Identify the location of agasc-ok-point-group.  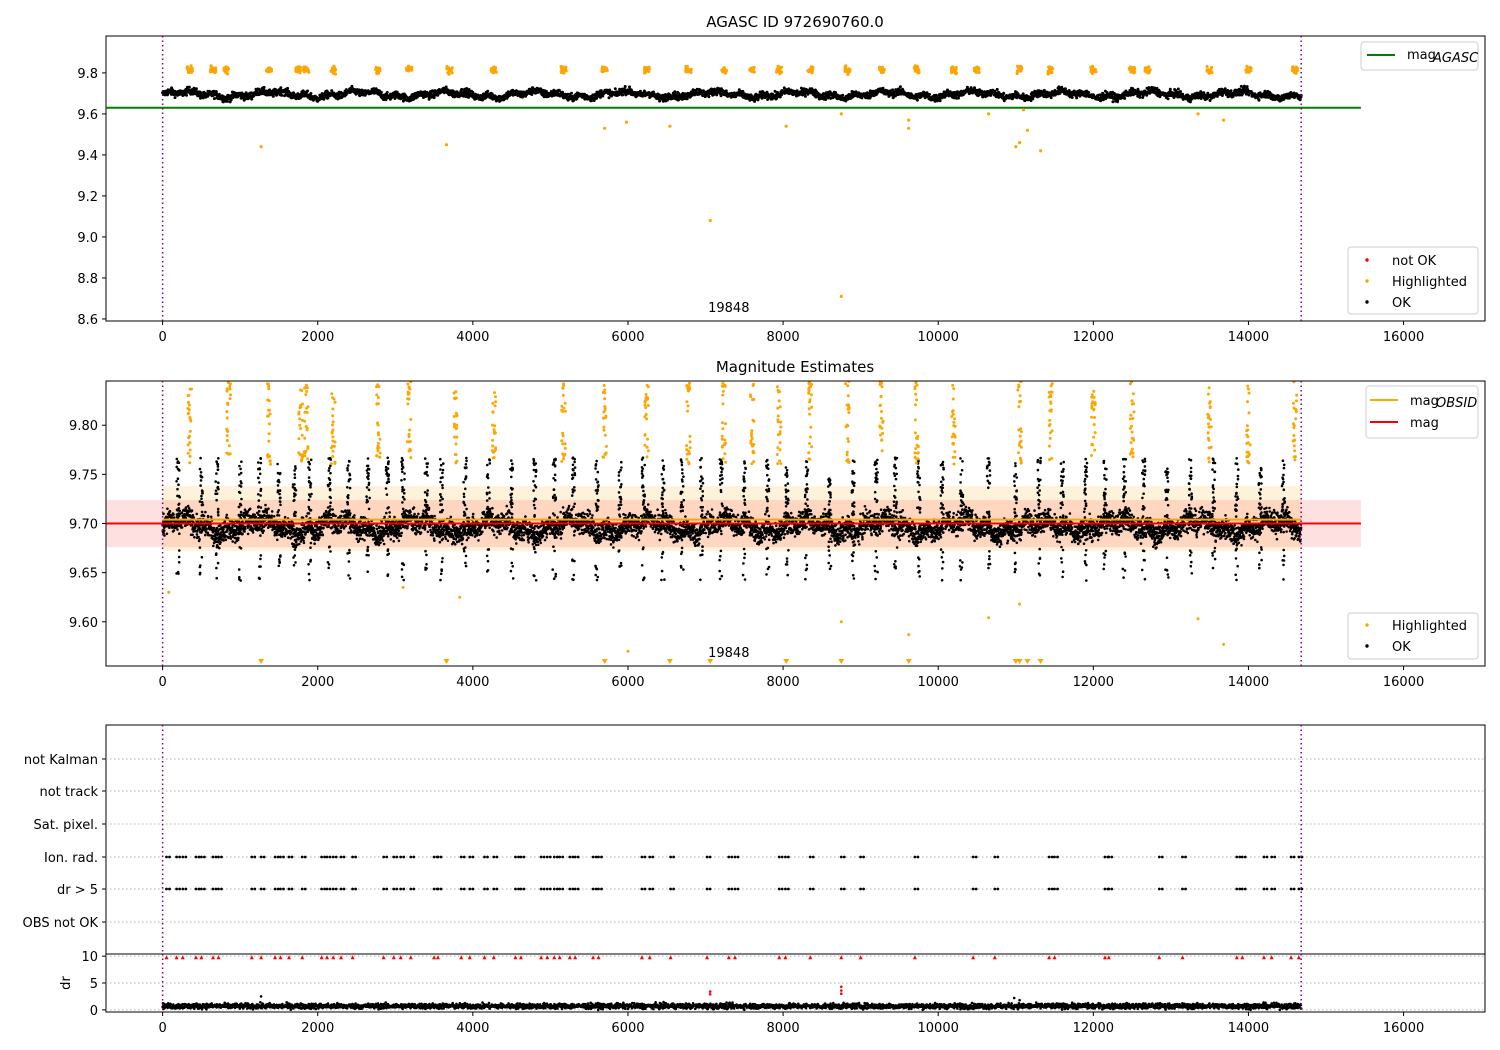
(732, 94).